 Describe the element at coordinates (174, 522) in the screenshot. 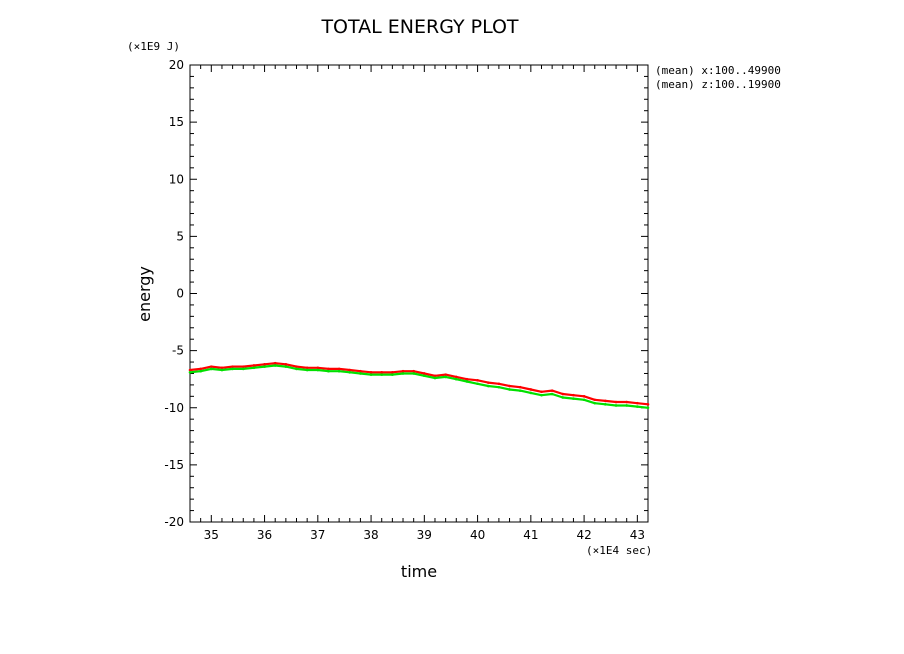

I see `y-tick-label: -20` at that location.